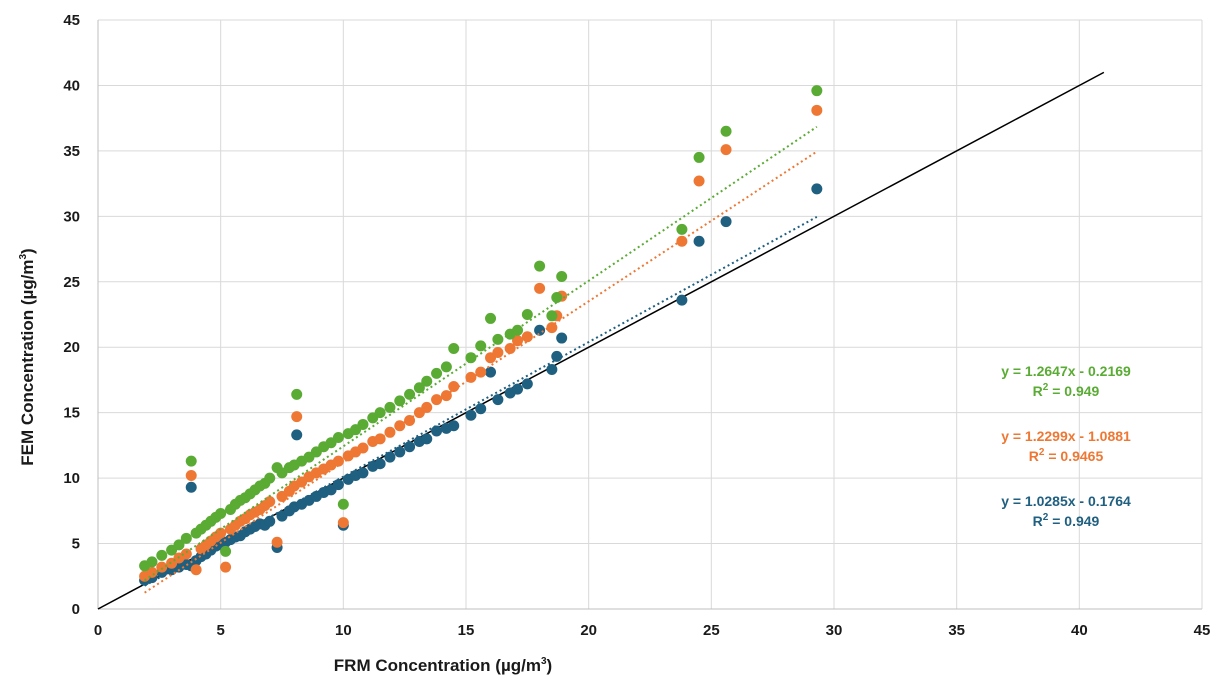 The width and height of the screenshot is (1218, 683). What do you see at coordinates (220, 630) in the screenshot?
I see `x-tick-label: 5` at bounding box center [220, 630].